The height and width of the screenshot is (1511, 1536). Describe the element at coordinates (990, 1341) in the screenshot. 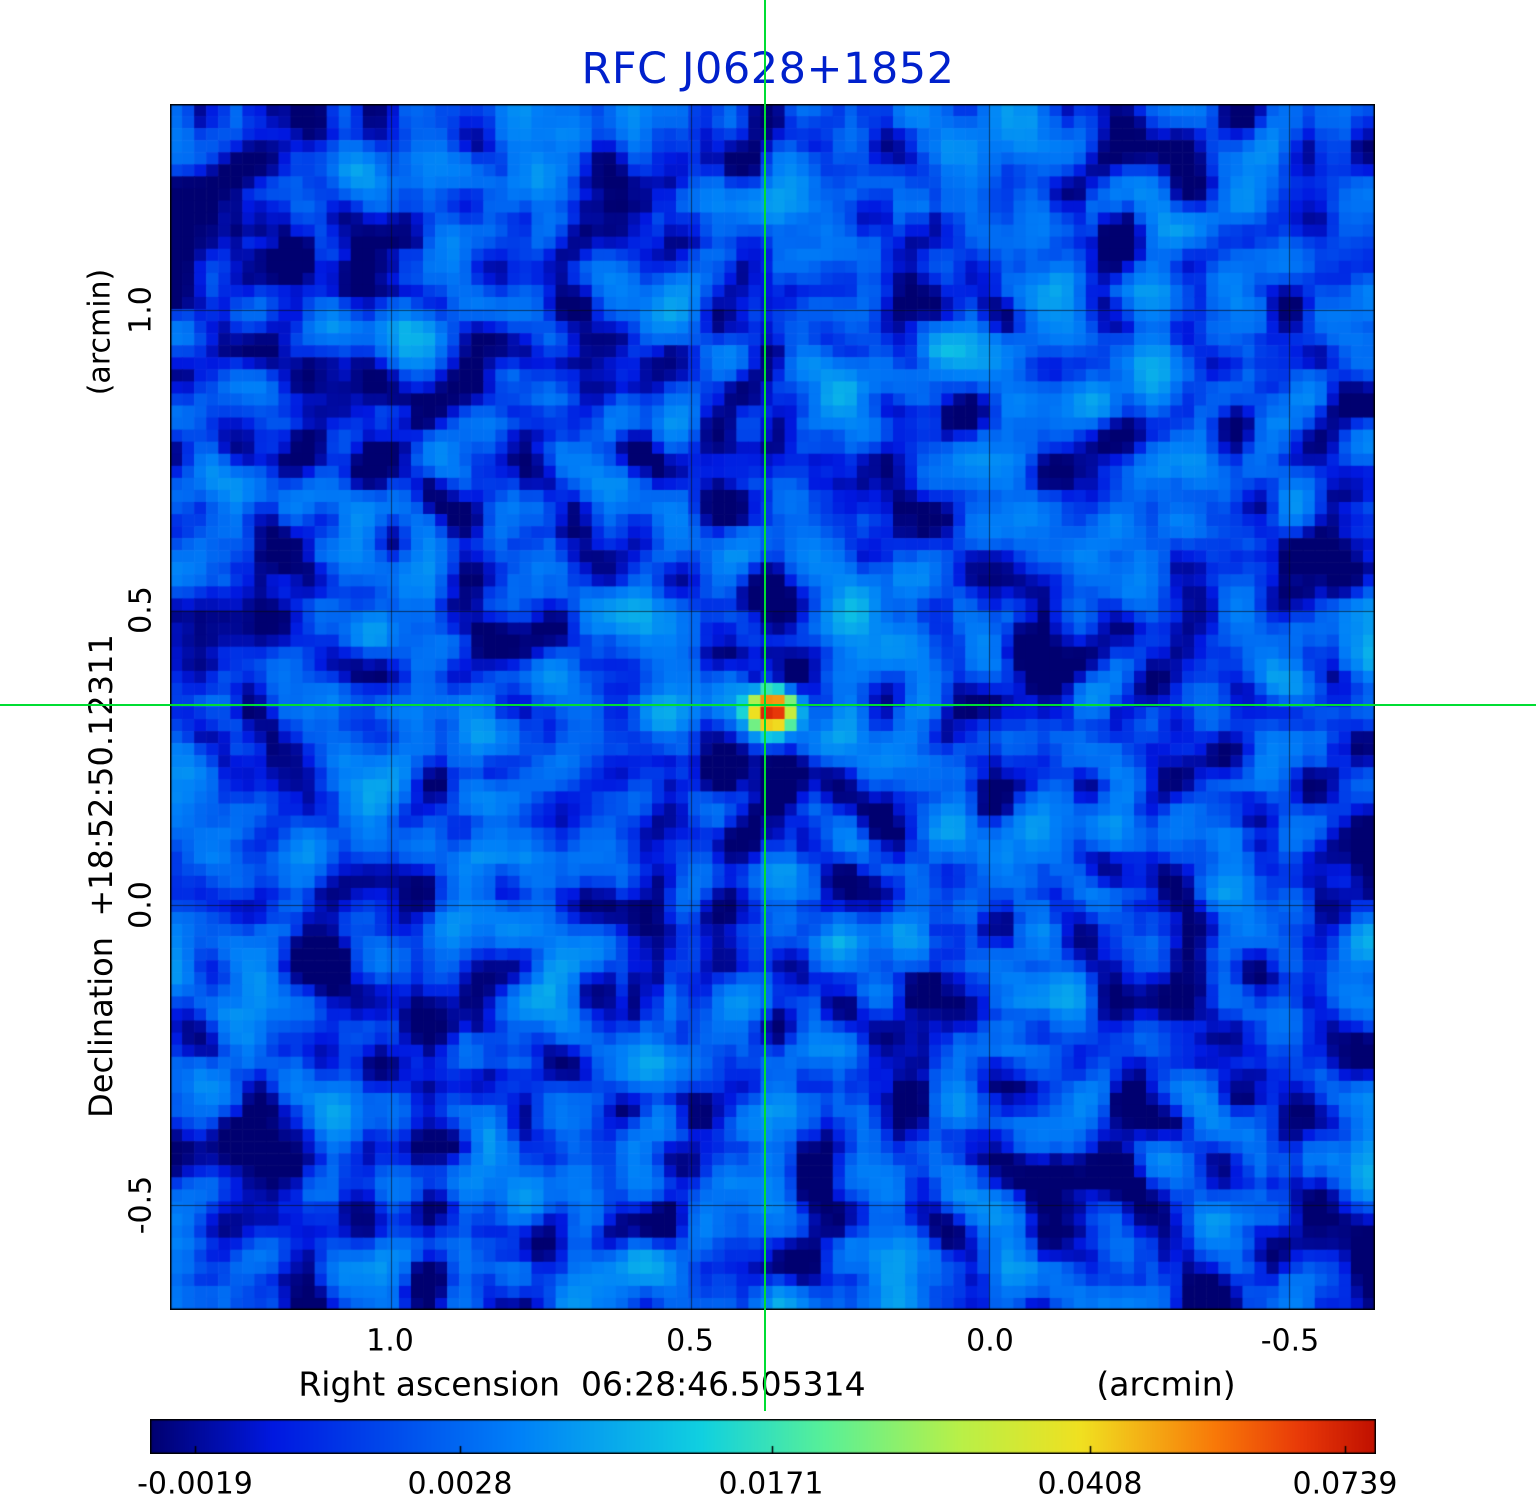

I see `x-tick-label: 0.0` at that location.